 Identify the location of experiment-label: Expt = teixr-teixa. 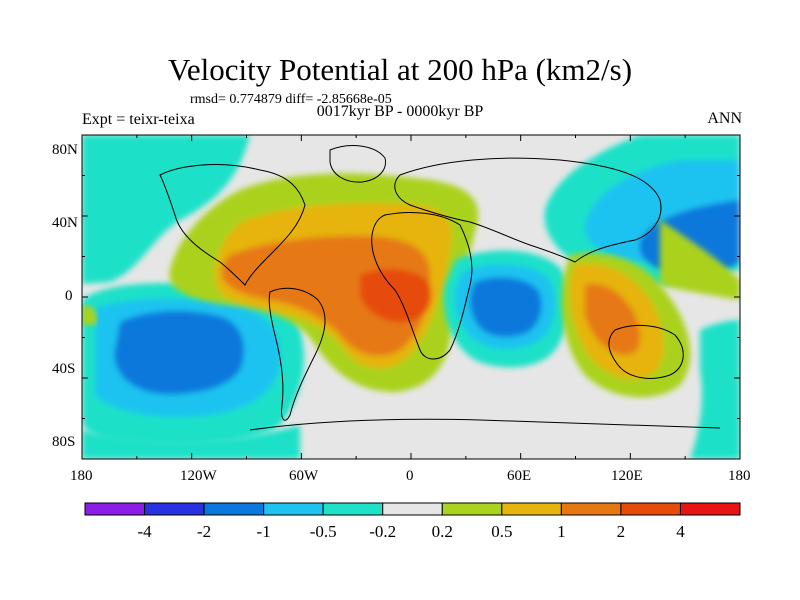
(138, 119).